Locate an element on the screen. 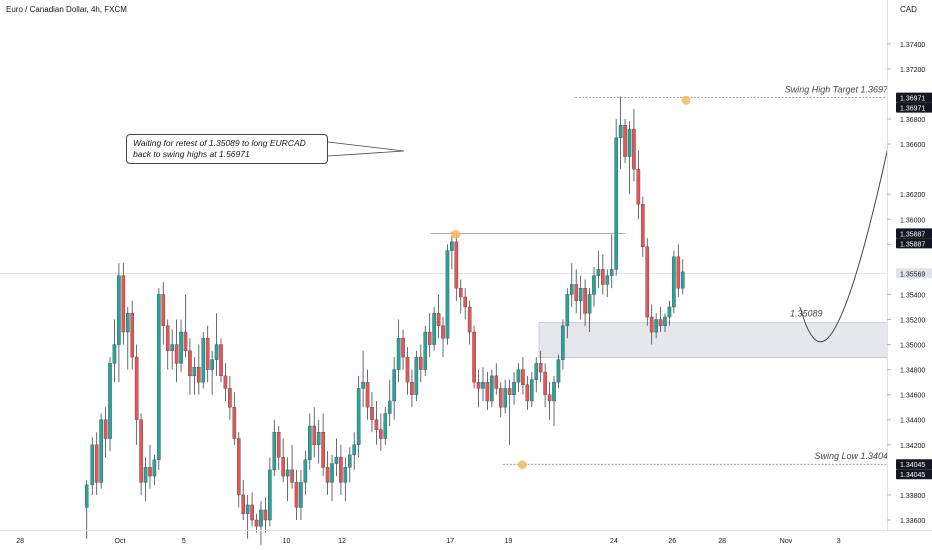 The width and height of the screenshot is (932, 550). x-tick-label: 19 is located at coordinates (509, 541).